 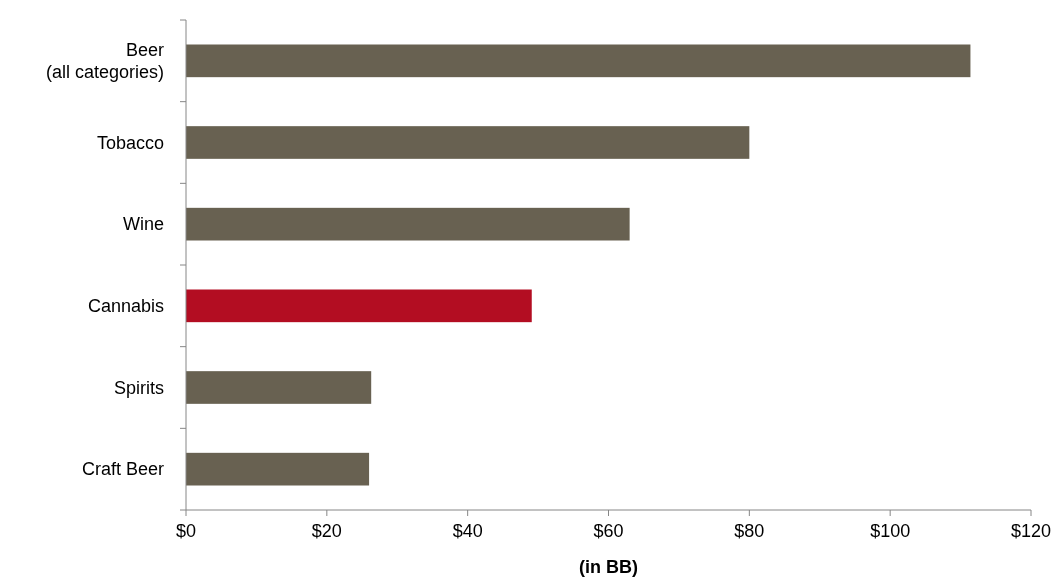 I want to click on x-tick-label: $40, so click(x=467, y=531).